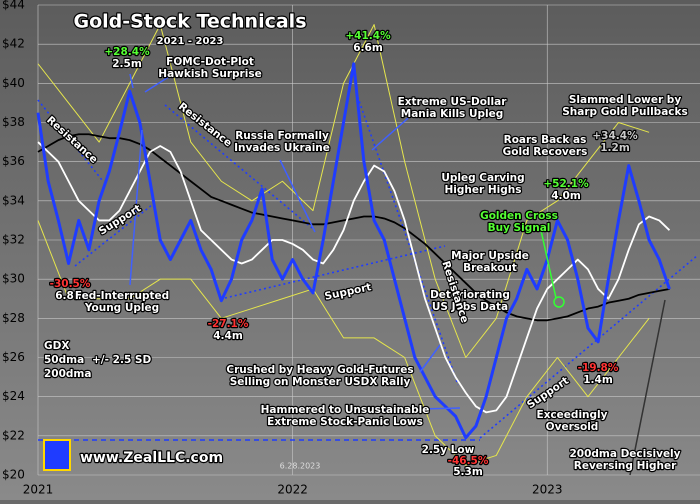 The width and height of the screenshot is (700, 504). I want to click on y-tick-label: $32, so click(13, 240).